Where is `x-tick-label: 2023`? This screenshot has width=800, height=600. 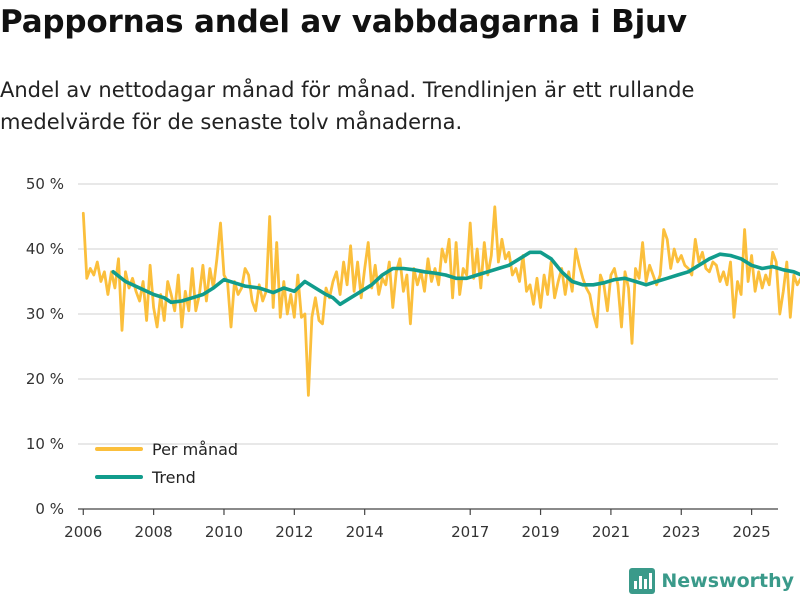 x-tick-label: 2023 is located at coordinates (681, 532).